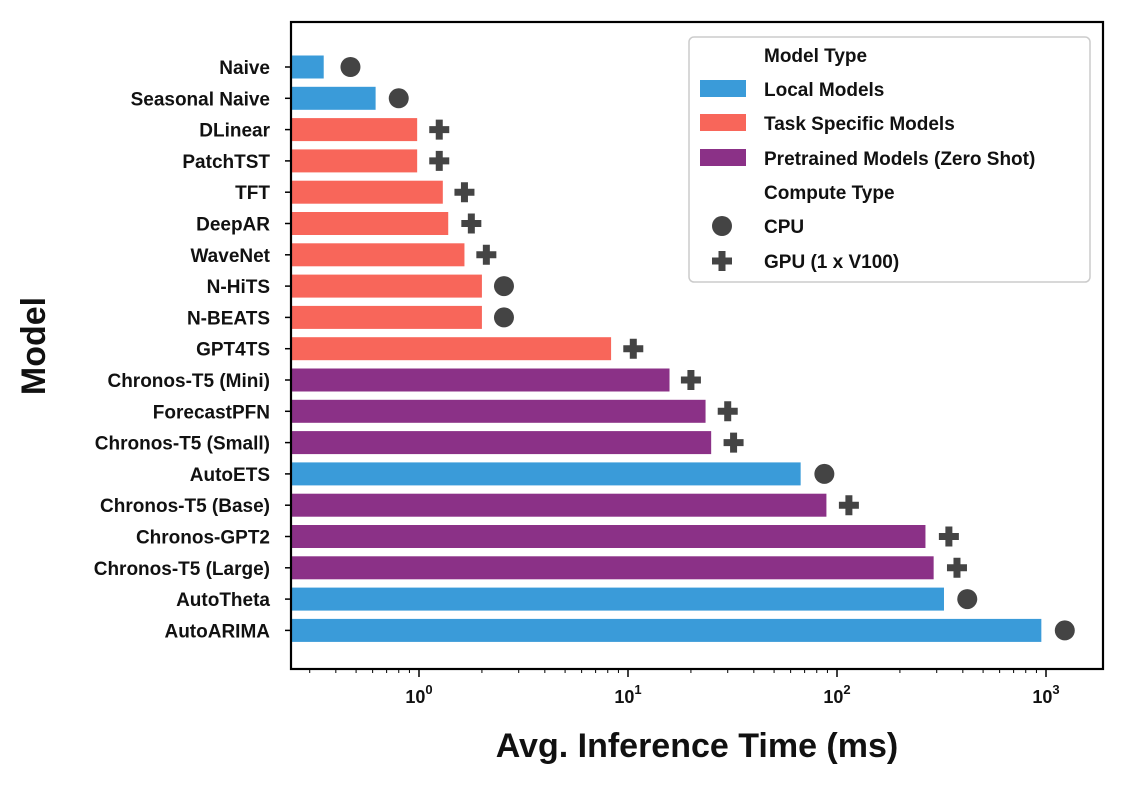  I want to click on bar-naive, so click(307, 67).